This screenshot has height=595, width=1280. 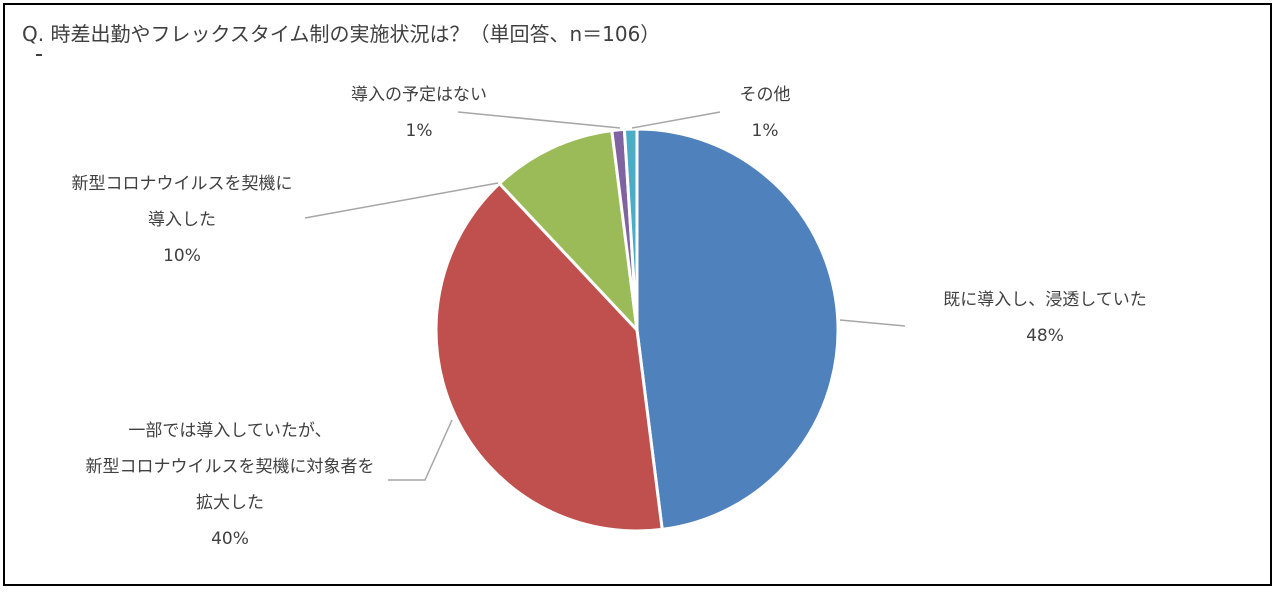 What do you see at coordinates (229, 431) in the screenshot?
I see `category-label-1-0: 一部では導入していたが、` at bounding box center [229, 431].